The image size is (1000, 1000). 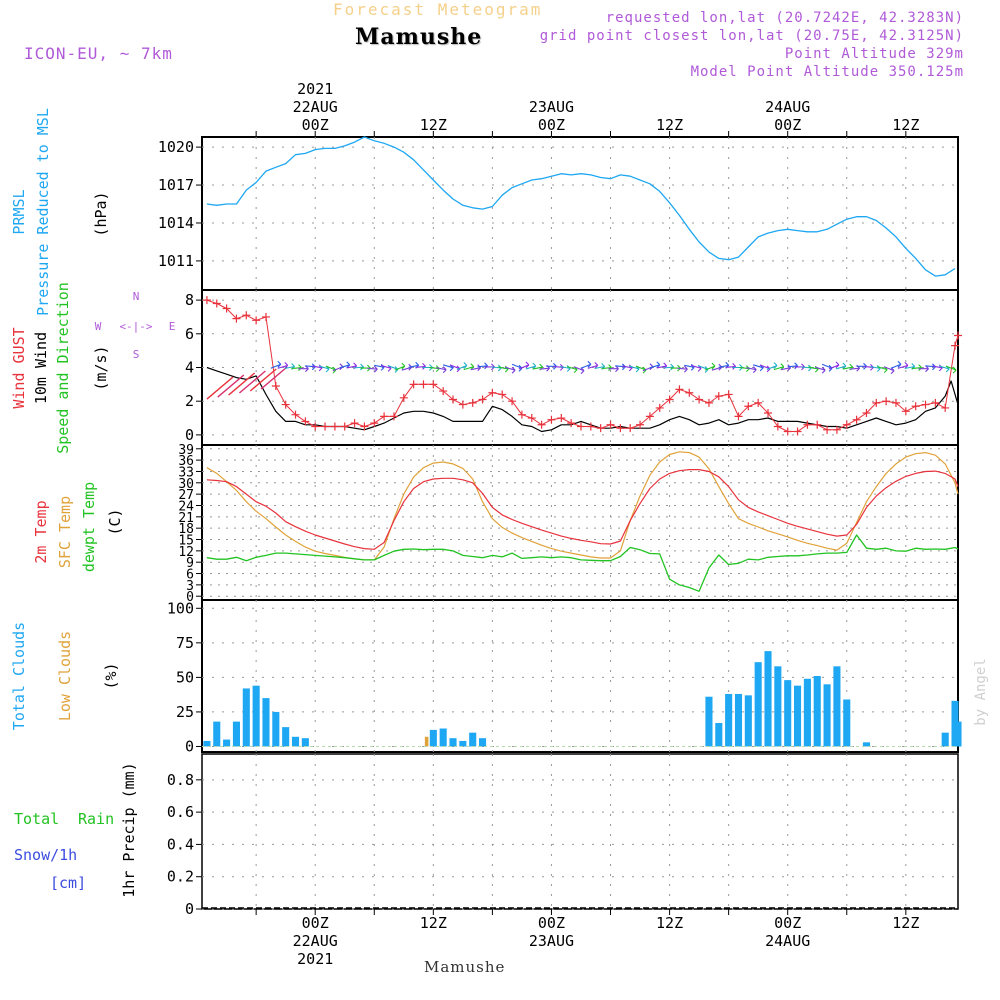 I want to click on y-tick-label-temp: 30, so click(x=186, y=484).